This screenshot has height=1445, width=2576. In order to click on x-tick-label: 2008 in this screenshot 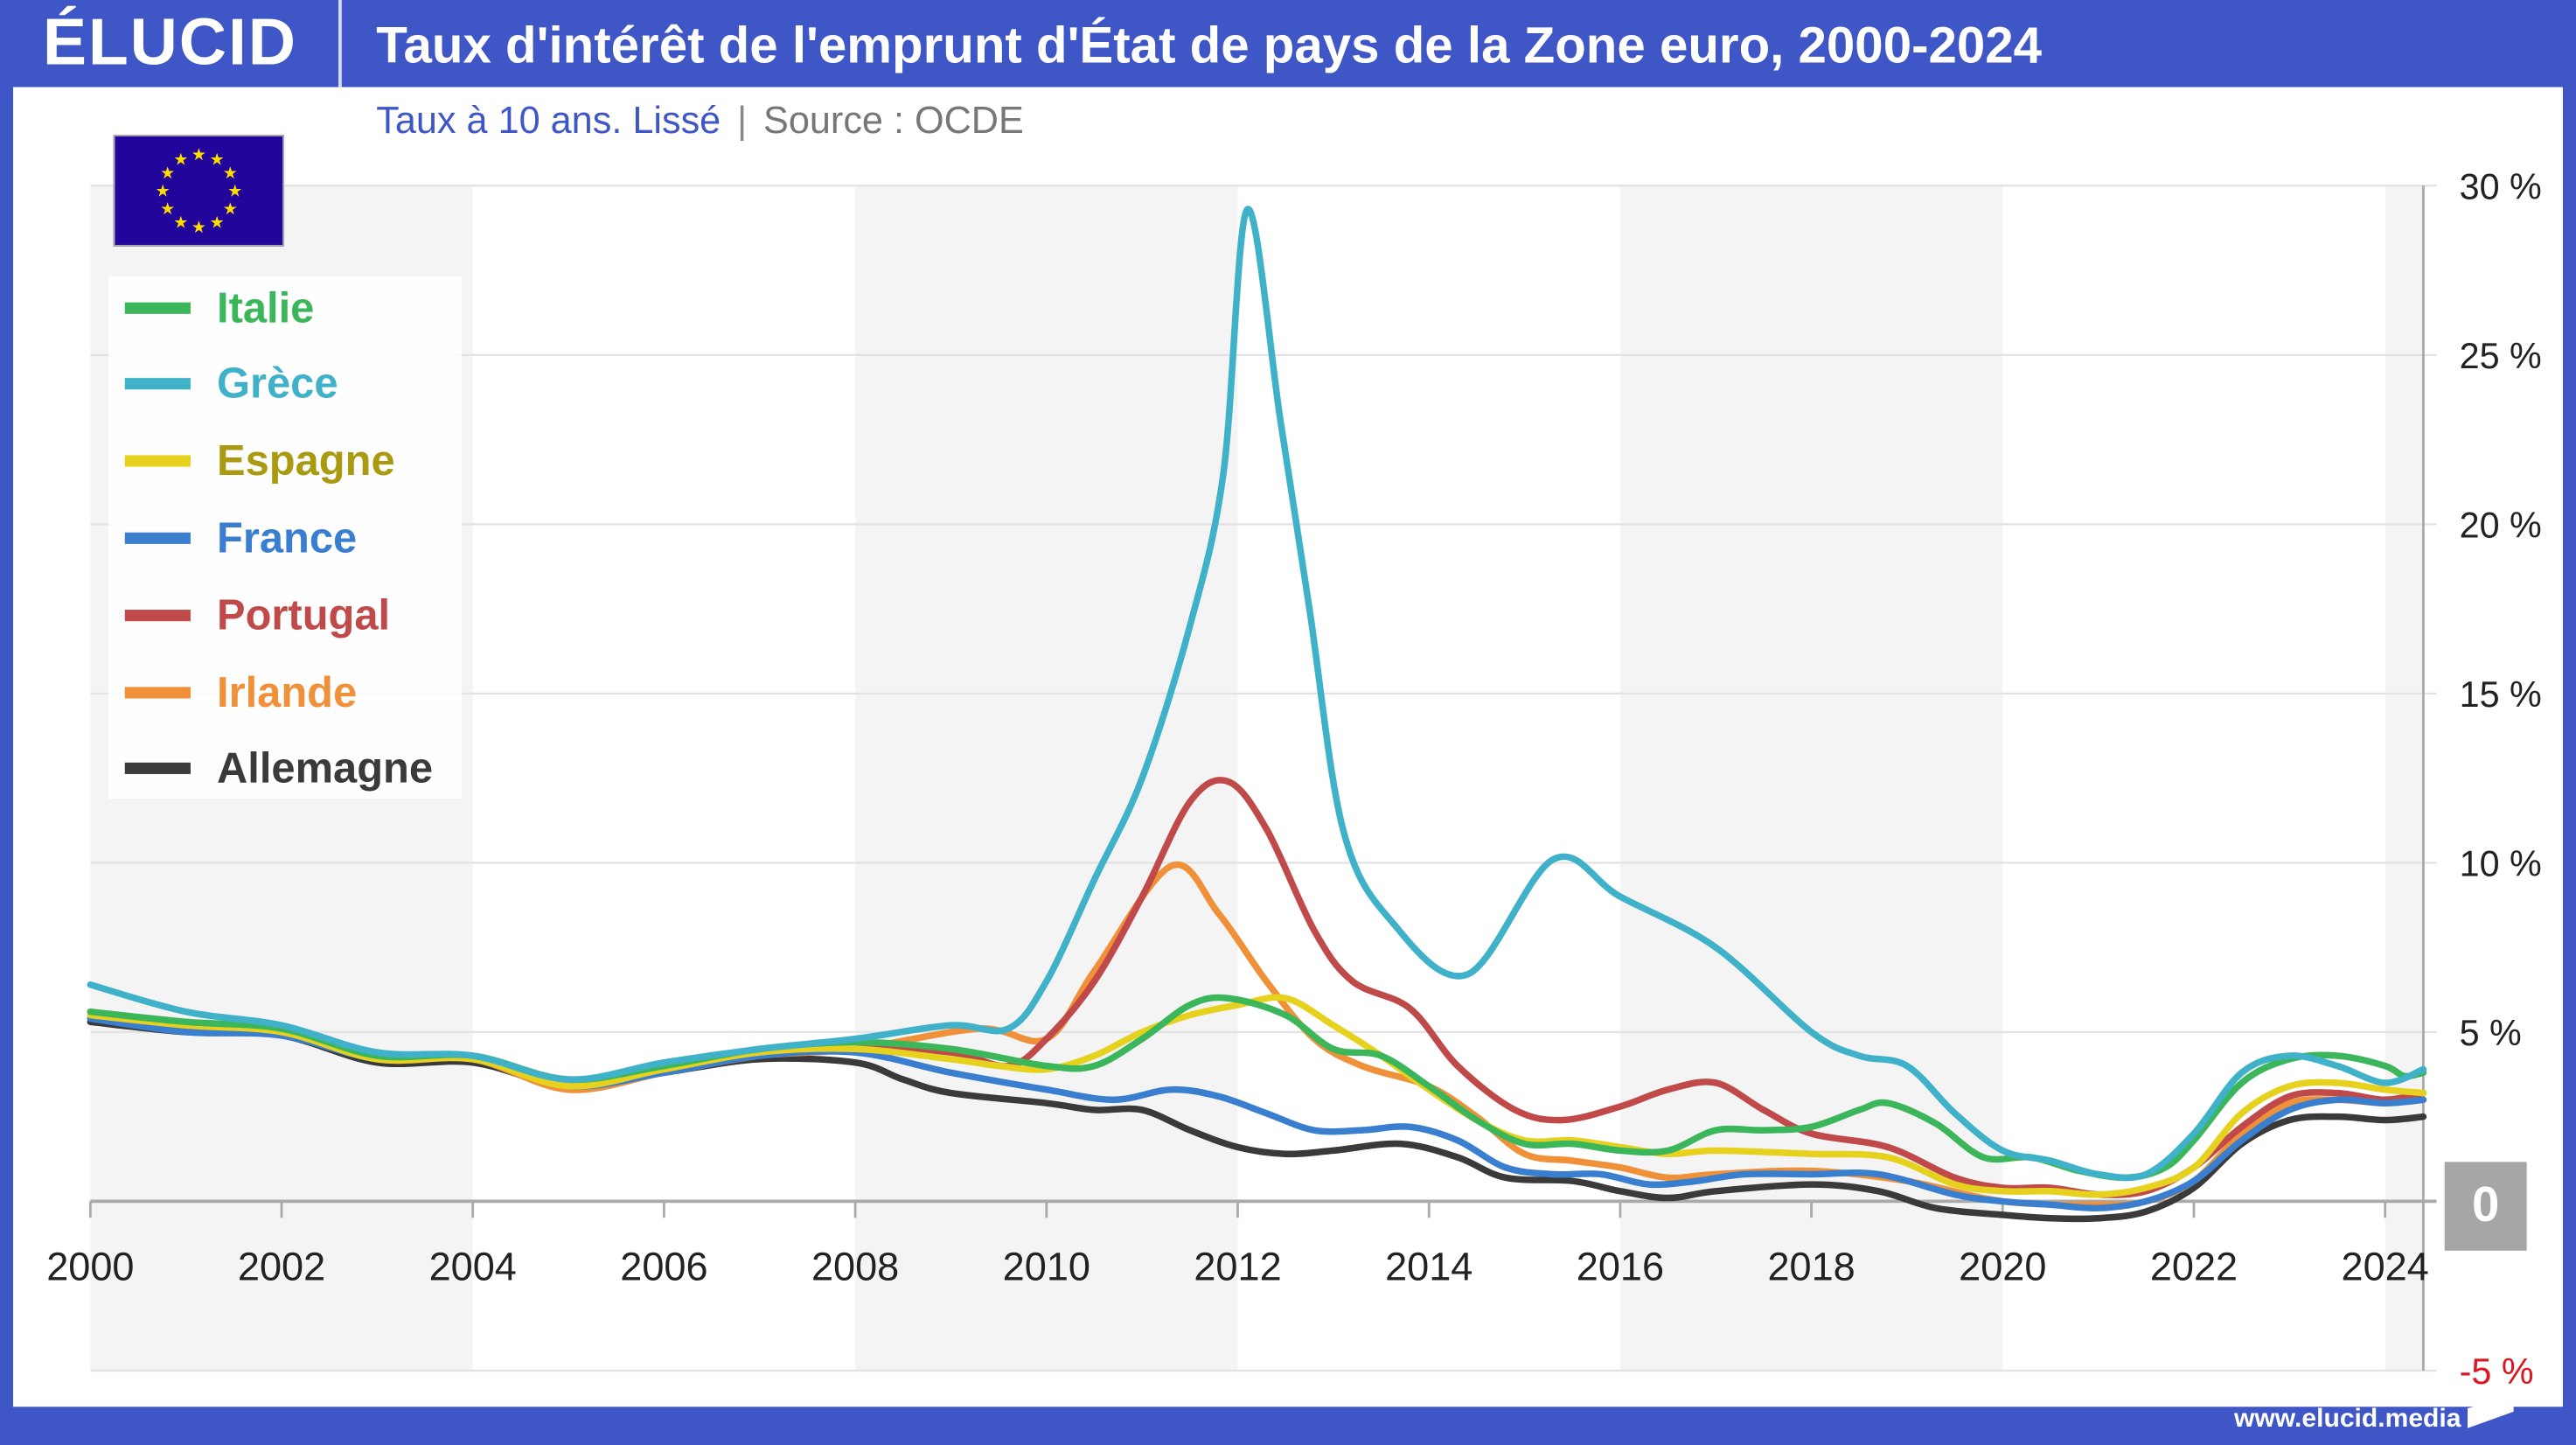, I will do `click(855, 1267)`.